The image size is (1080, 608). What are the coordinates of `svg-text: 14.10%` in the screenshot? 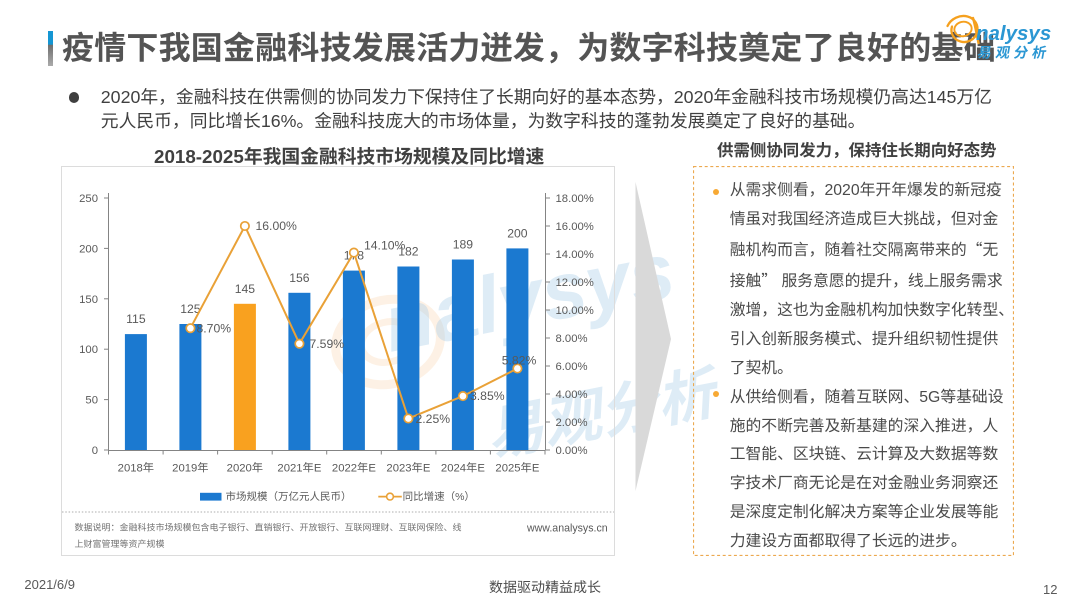 It's located at (384, 246).